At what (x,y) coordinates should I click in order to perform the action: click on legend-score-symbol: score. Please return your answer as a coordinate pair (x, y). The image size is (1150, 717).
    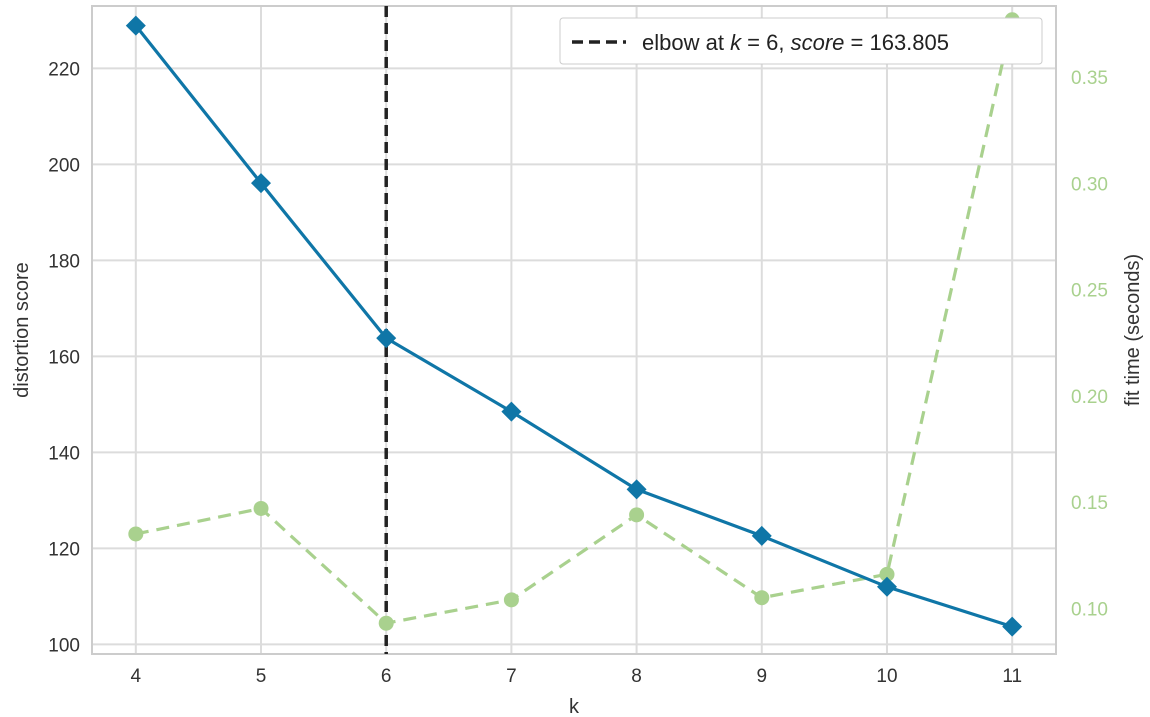
    Looking at the image, I should click on (818, 42).